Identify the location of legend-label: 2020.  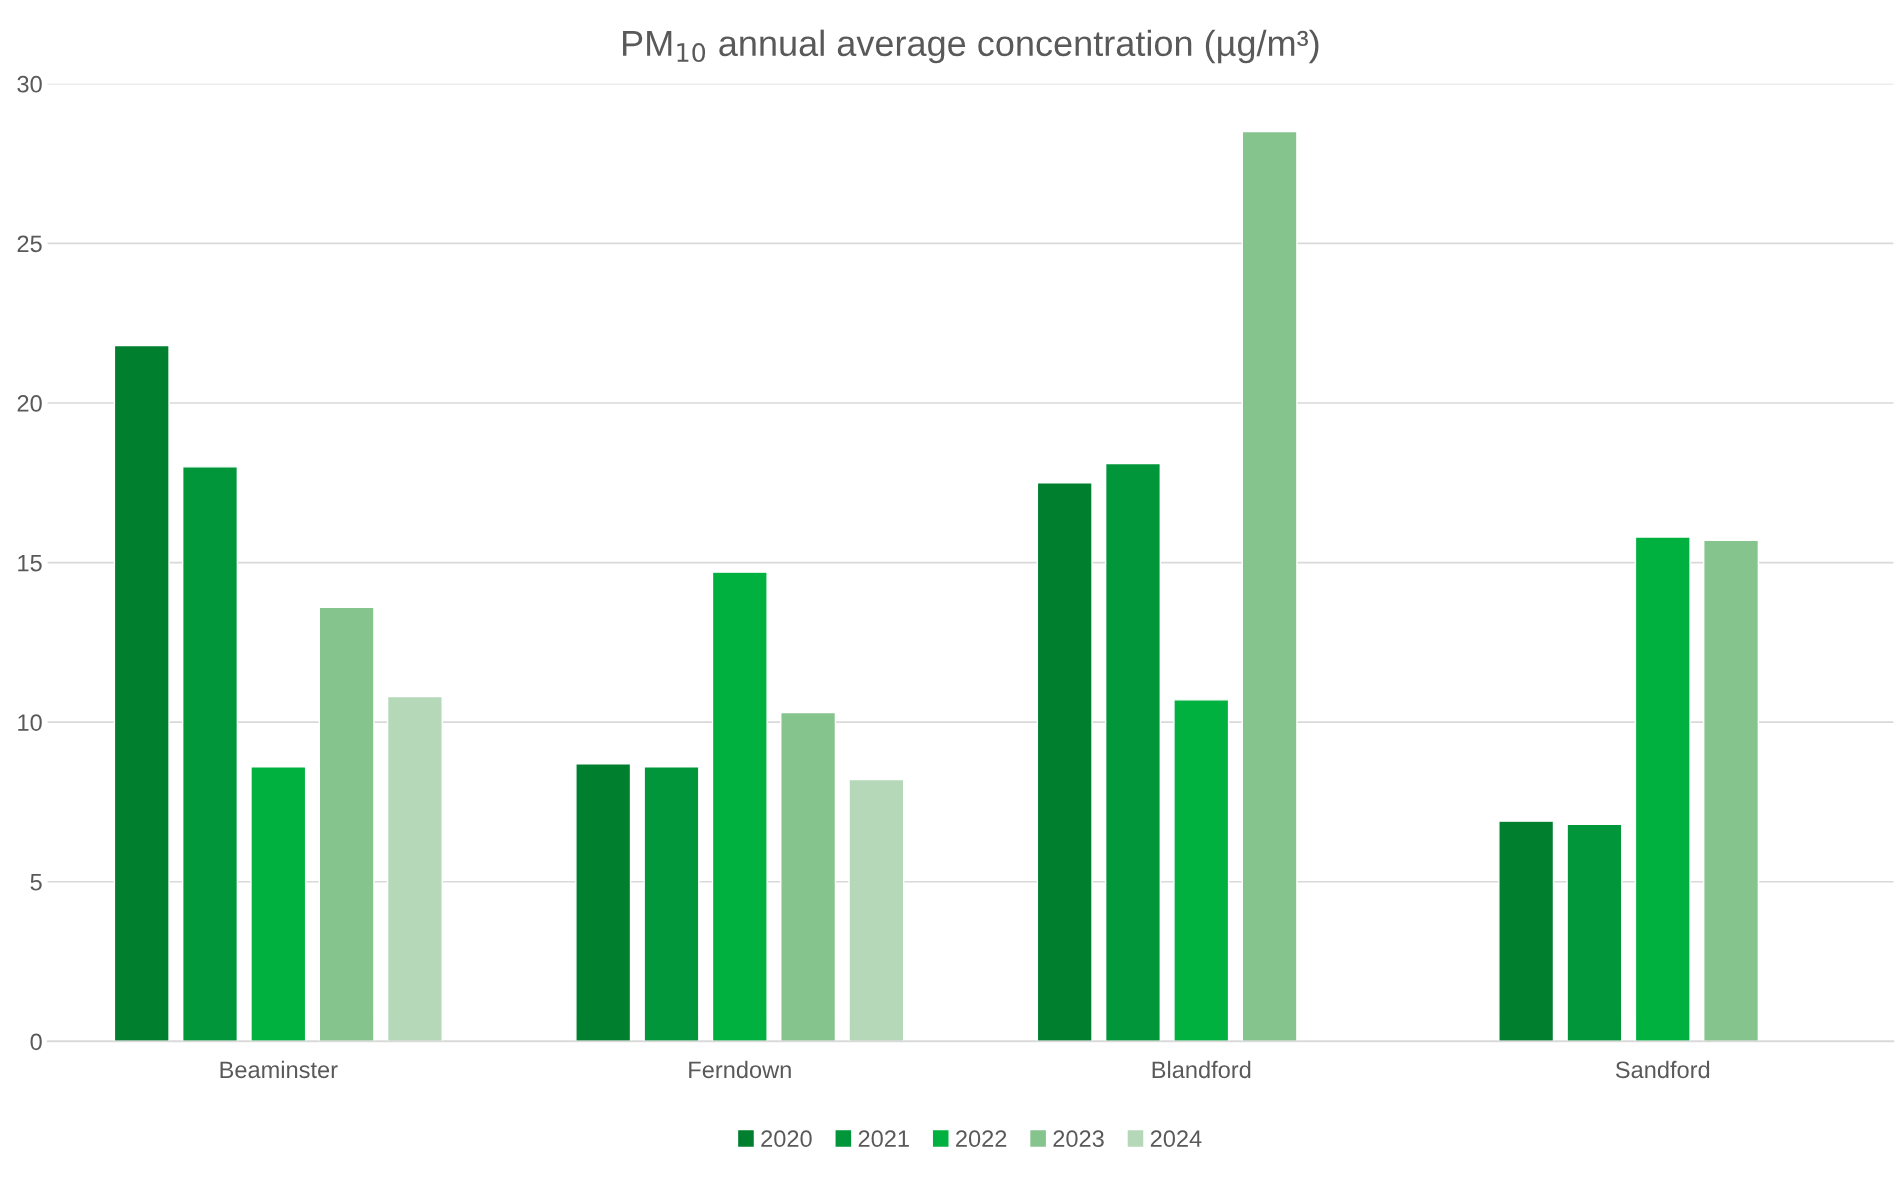
(786, 1139).